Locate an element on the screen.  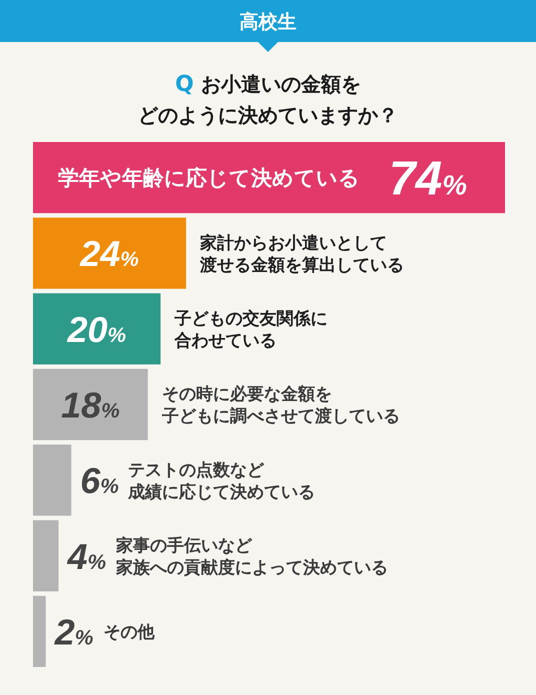
y-tick-label: テストの点数など成績に応じて決めている is located at coordinates (220, 481).